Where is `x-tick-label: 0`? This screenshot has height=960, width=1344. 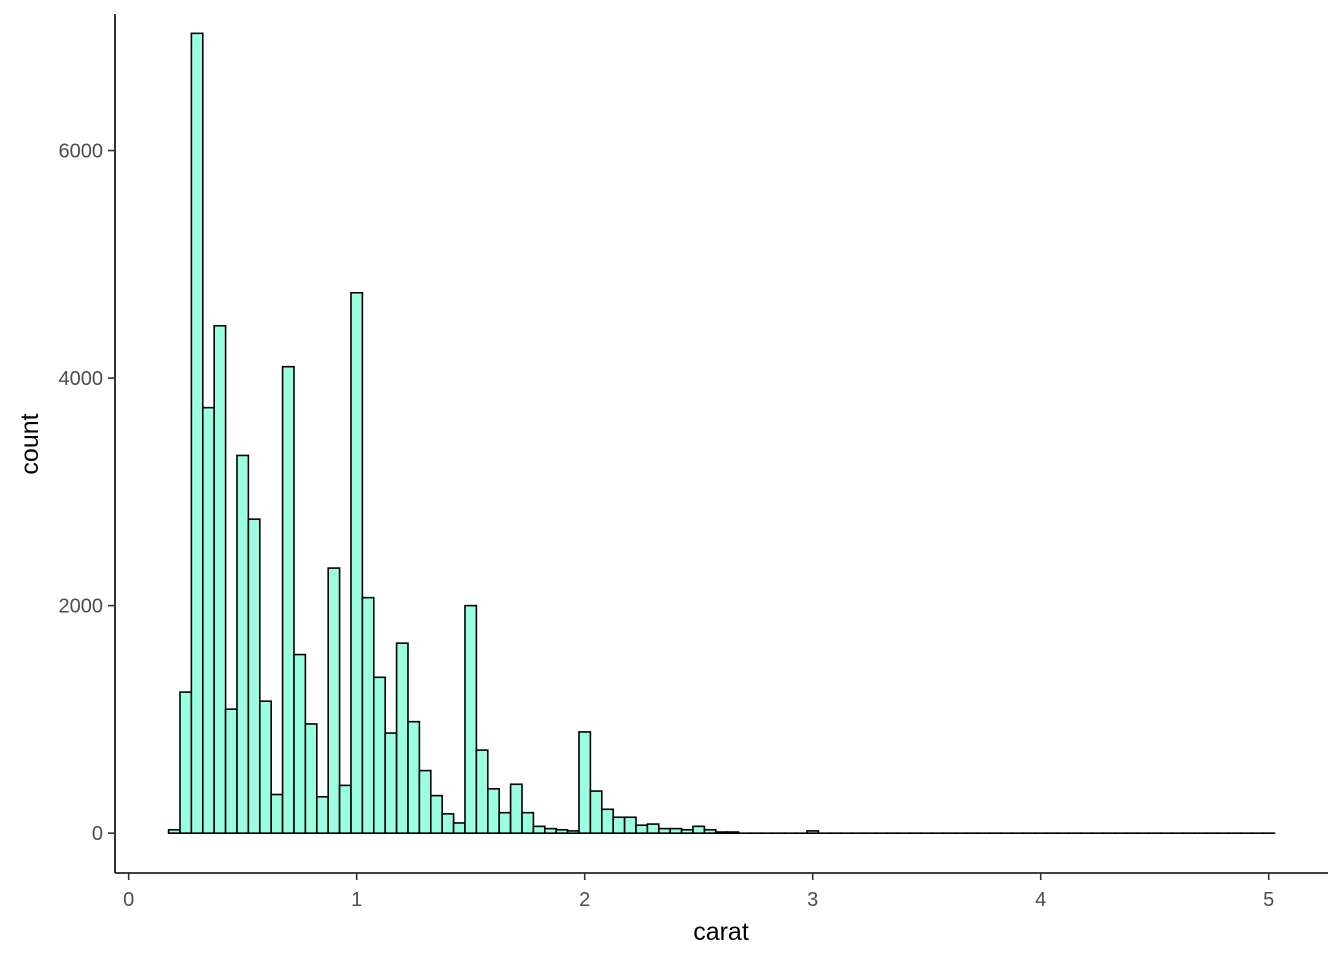
x-tick-label: 0 is located at coordinates (128, 900).